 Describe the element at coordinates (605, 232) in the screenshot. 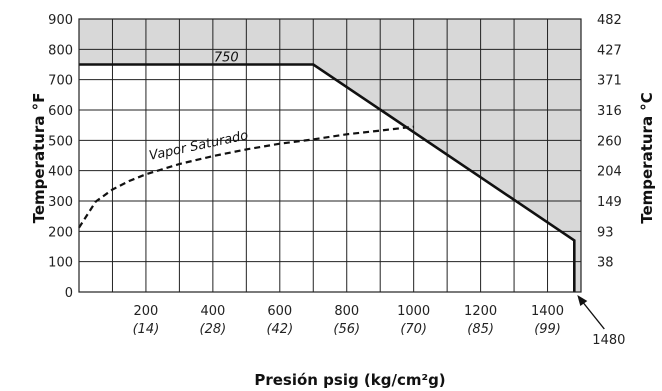

I see `y-tick-label-right: 93` at that location.